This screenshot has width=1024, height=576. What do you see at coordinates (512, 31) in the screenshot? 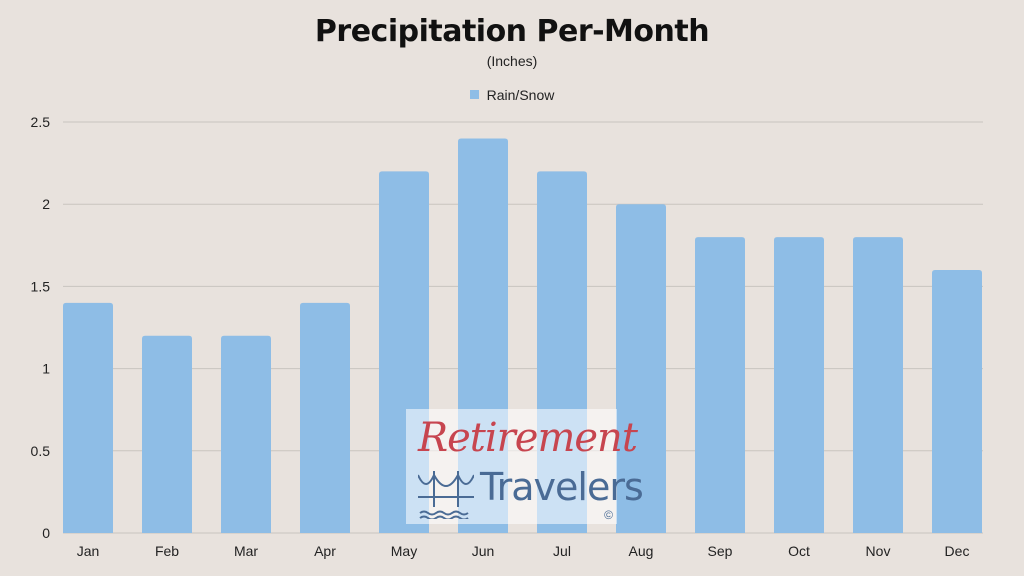
I see `chart-title: Precipitation Per-Month` at bounding box center [512, 31].